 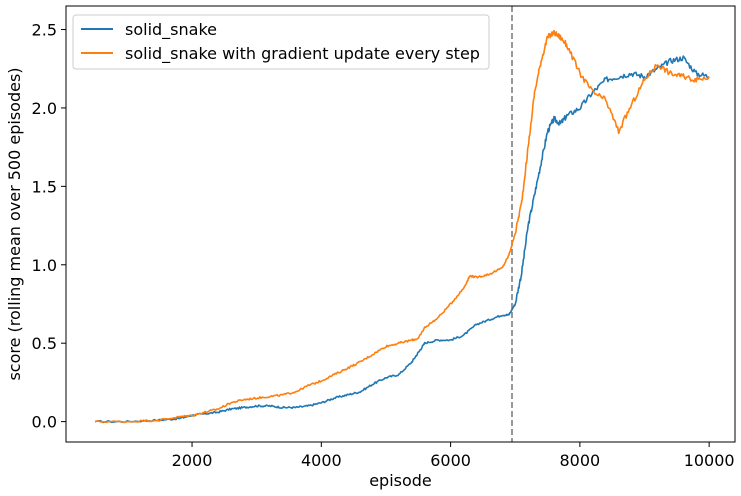 I want to click on x-tick-label: 2000, so click(x=192, y=460).